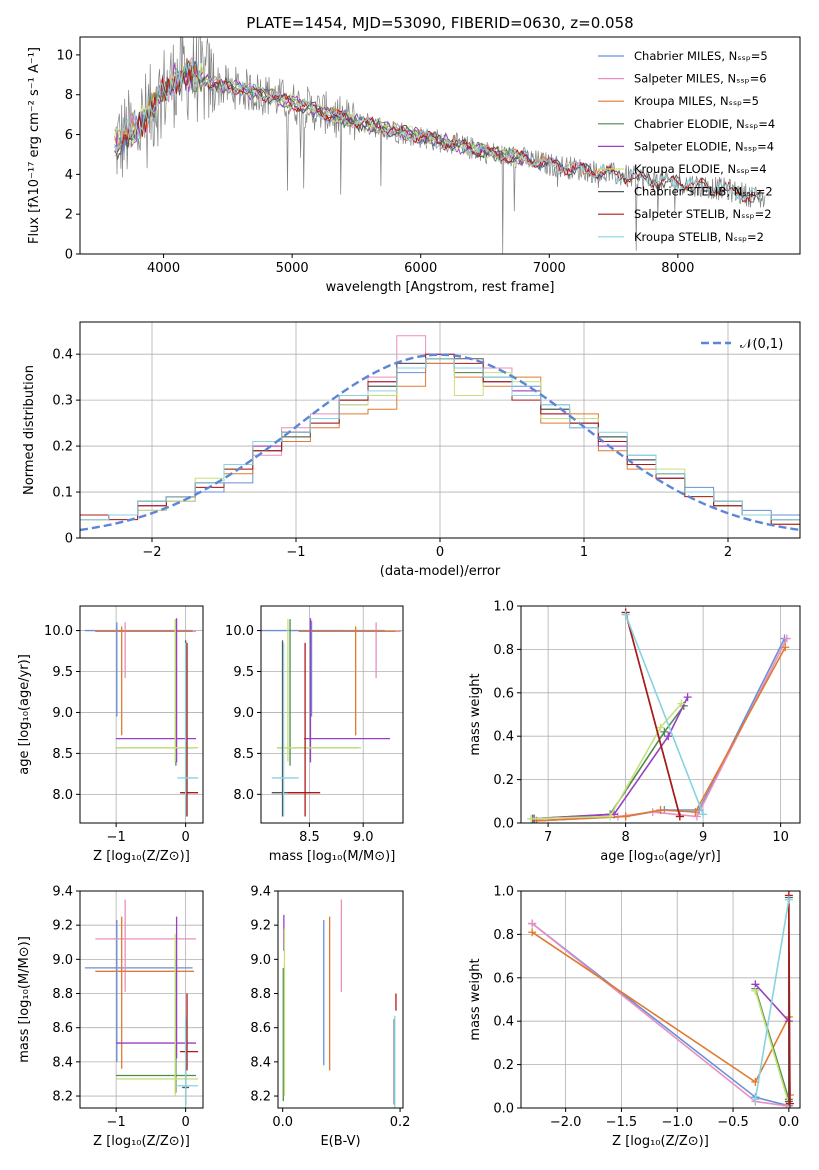 Image resolution: width=819 pixels, height=1170 pixels. Describe the element at coordinates (292, 268) in the screenshot. I see `x-tick-label: 5000` at that location.